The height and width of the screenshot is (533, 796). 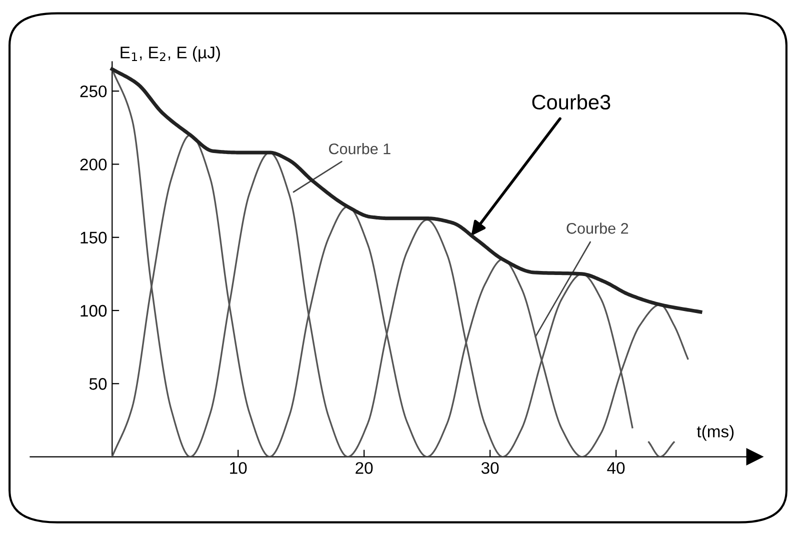 I want to click on y-tick-label: 150, so click(x=93, y=238).